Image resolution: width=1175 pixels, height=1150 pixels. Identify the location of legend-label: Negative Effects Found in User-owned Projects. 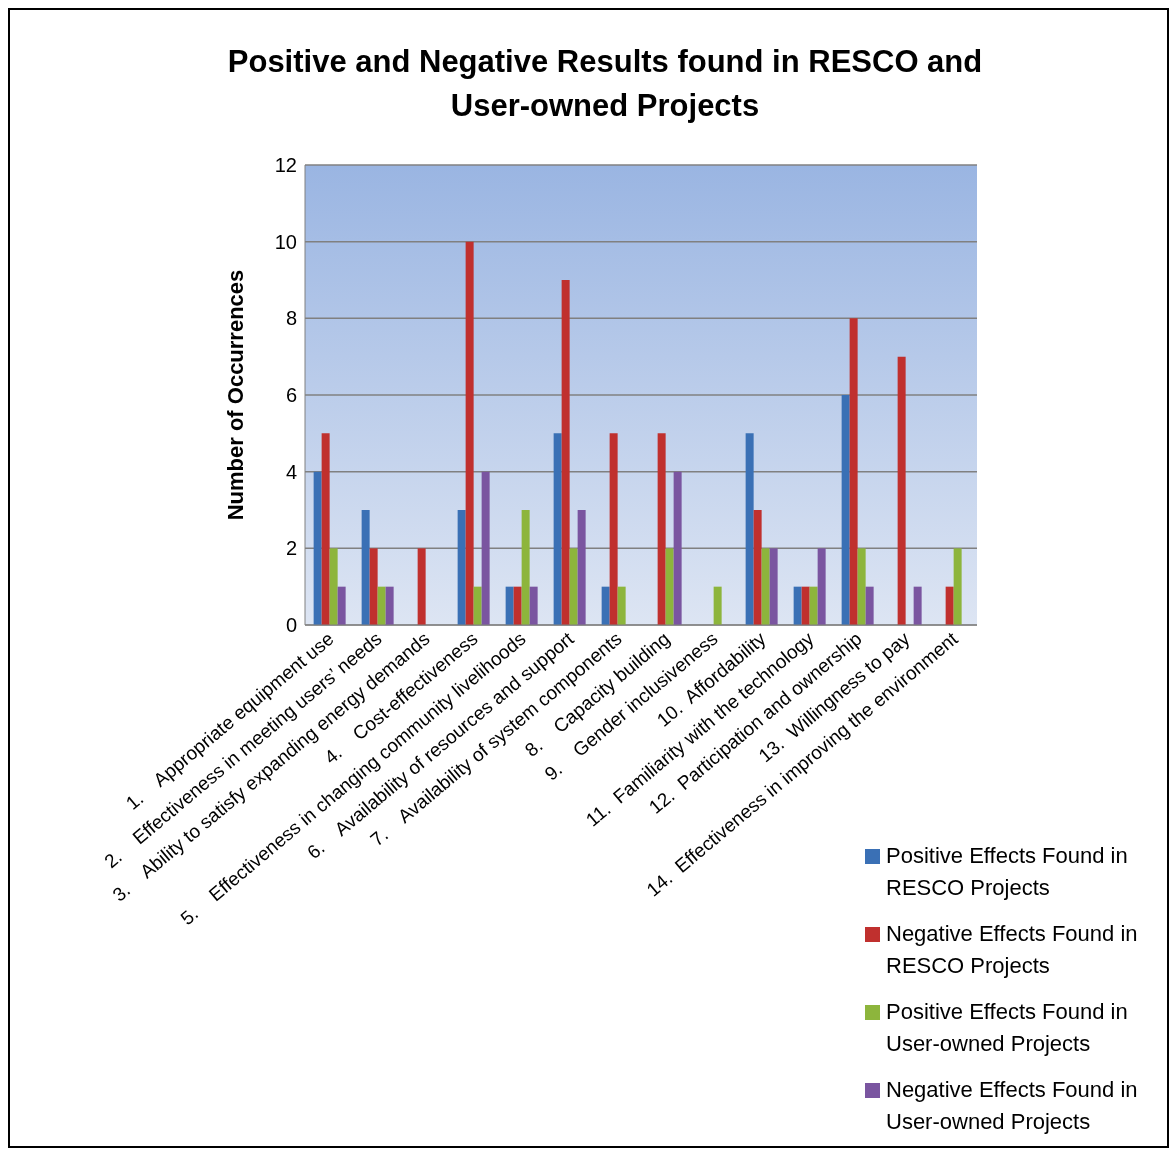
(1012, 1106).